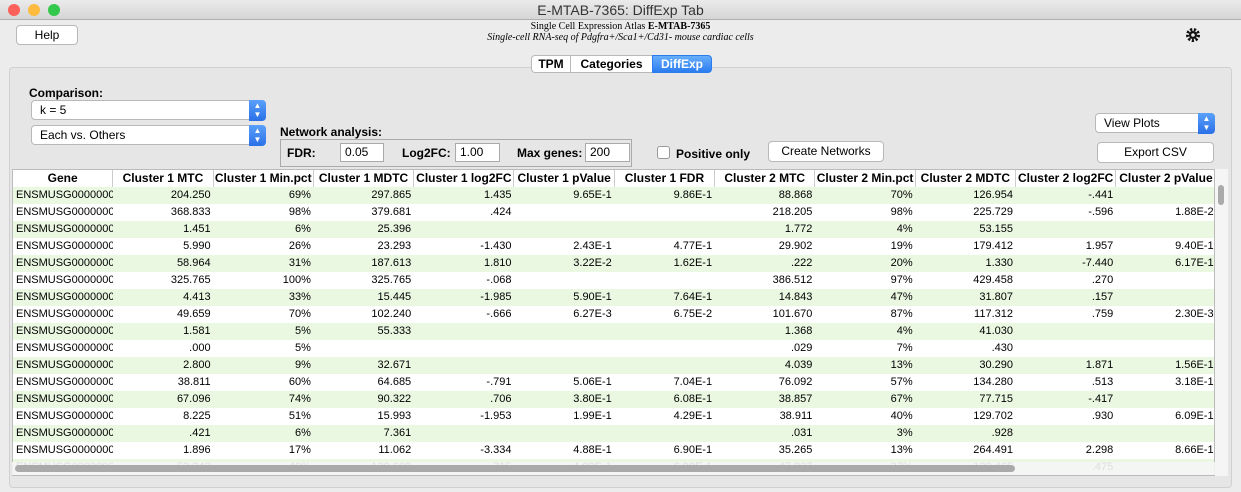 The width and height of the screenshot is (1241, 492). What do you see at coordinates (693, 263) in the screenshot?
I see `table-cell: 1.62E-1` at bounding box center [693, 263].